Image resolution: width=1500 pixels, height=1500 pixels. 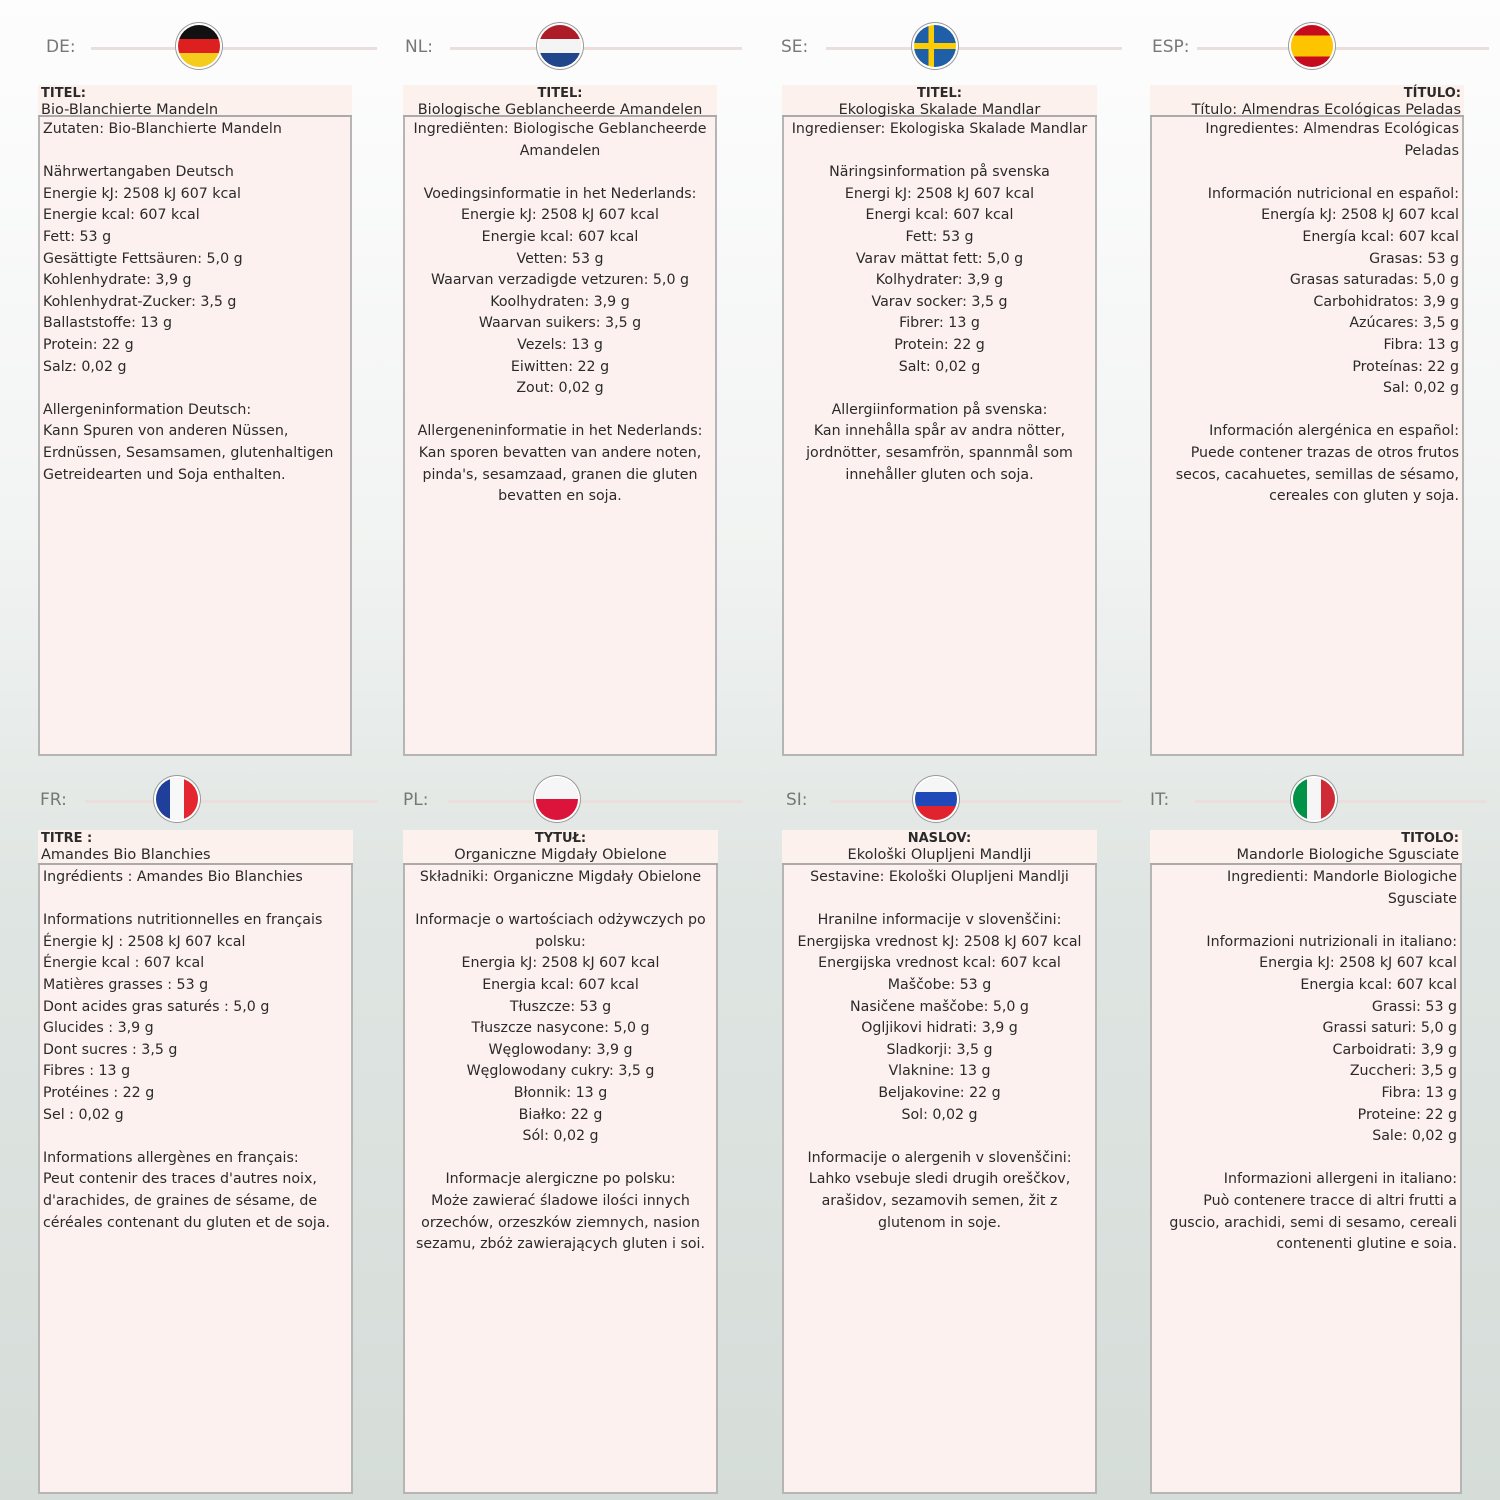 I want to click on language-header: IT:, so click(x=1316, y=801).